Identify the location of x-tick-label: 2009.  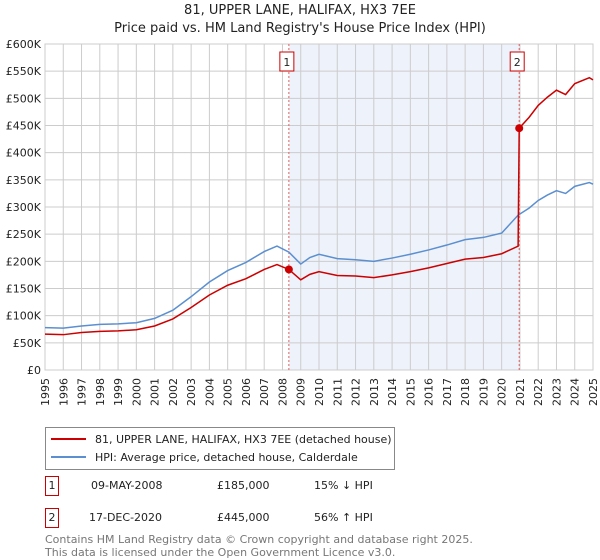
(301, 392).